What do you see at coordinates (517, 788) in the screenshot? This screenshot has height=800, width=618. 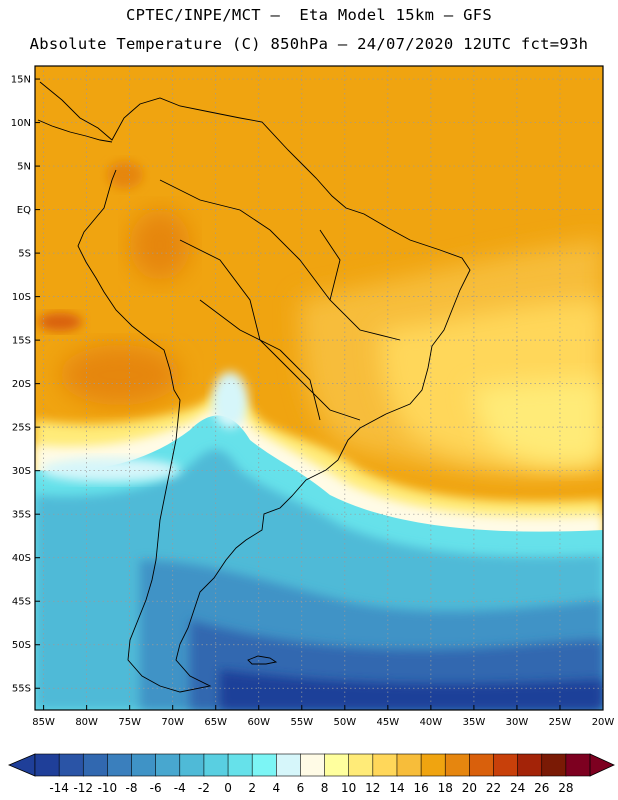 I see `colorbar-label: 24` at bounding box center [517, 788].